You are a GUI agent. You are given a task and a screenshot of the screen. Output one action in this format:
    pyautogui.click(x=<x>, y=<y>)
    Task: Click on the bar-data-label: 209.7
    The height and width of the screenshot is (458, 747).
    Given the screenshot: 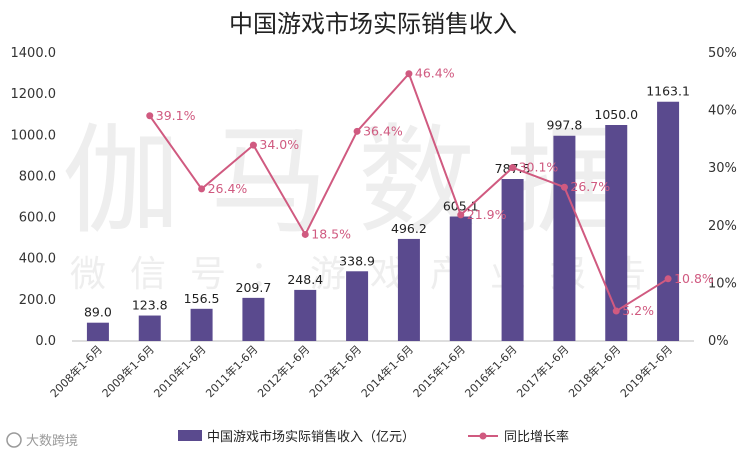 What is the action you would take?
    pyautogui.click(x=254, y=287)
    